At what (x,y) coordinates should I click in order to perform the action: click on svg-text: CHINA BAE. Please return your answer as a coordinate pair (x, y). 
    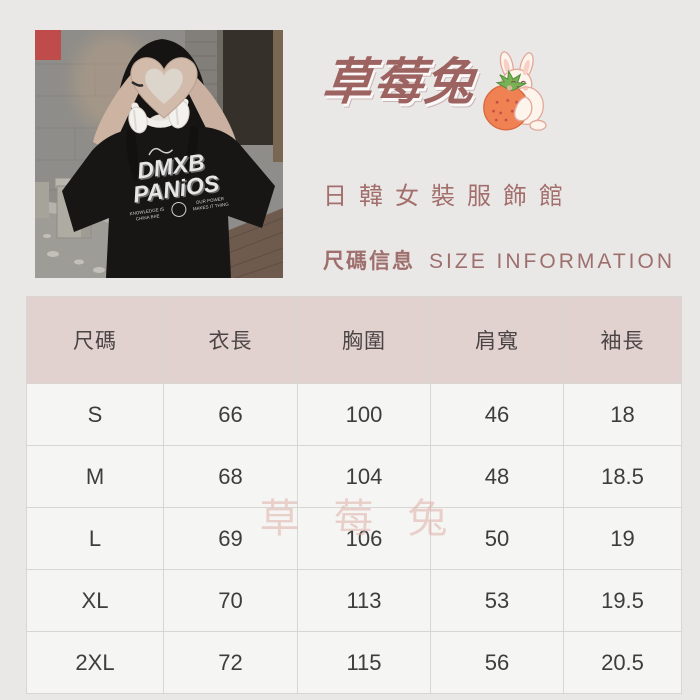
    Looking at the image, I should click on (147, 217).